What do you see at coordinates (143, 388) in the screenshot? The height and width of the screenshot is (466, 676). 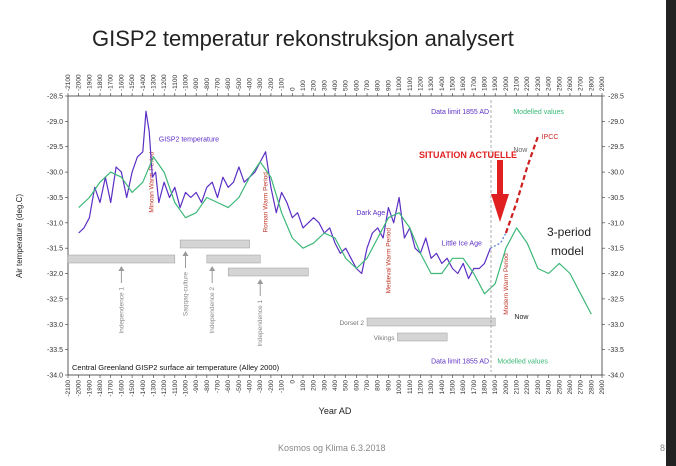 I see `x-tick-label: -1400` at bounding box center [143, 388].